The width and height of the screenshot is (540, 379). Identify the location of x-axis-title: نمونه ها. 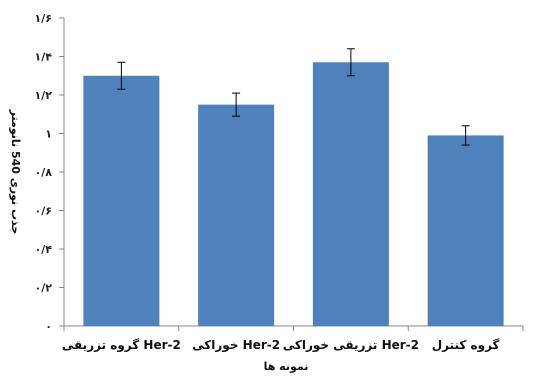
(286, 366).